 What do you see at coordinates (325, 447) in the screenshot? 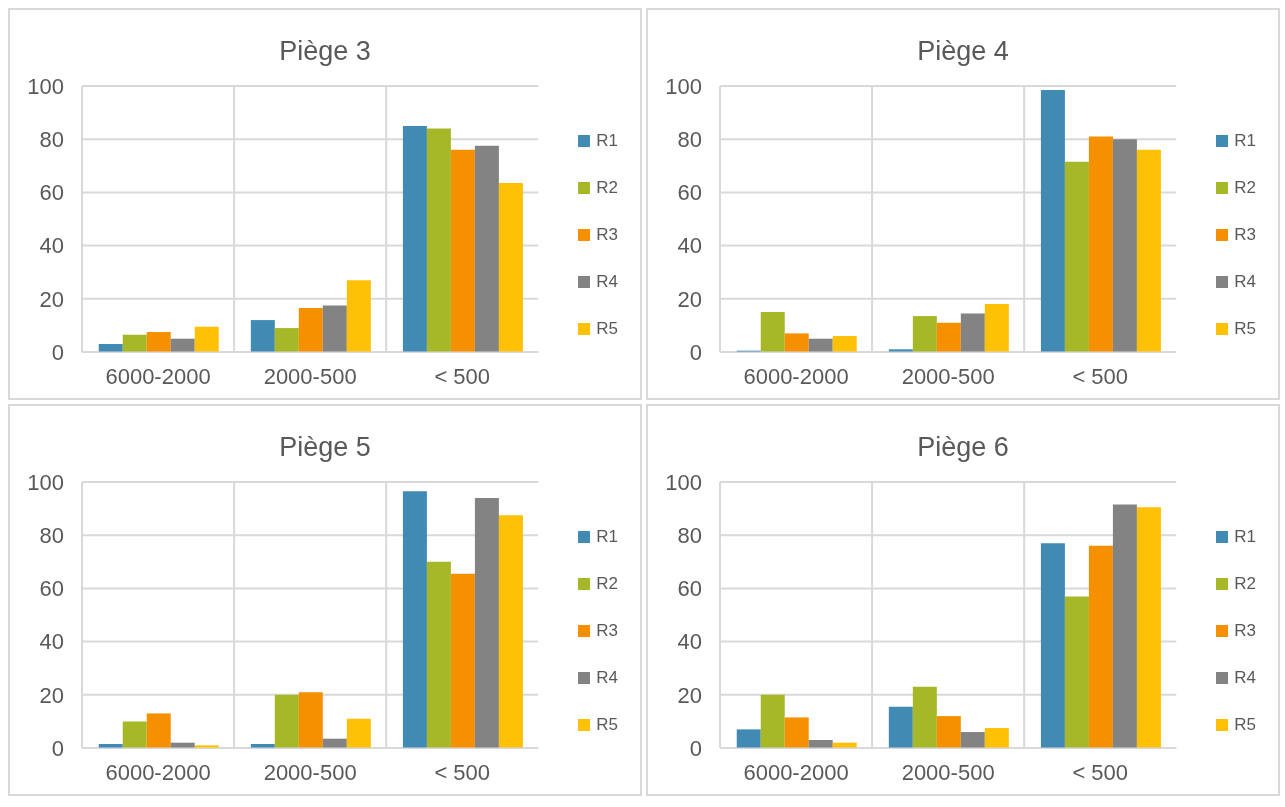
I see `chart-title: Piège 5` at bounding box center [325, 447].